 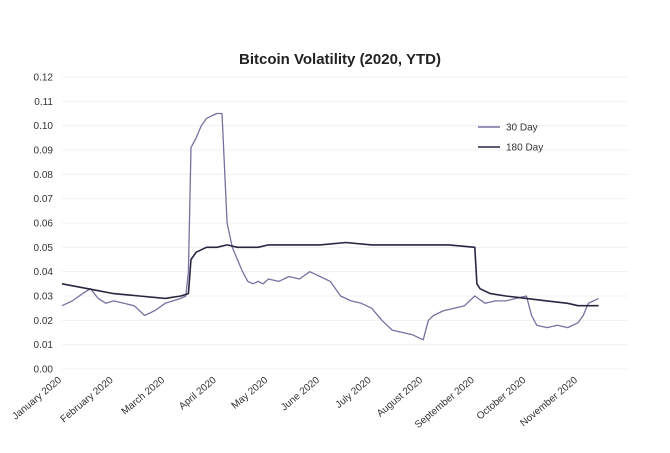 I want to click on y-tick-label: 0.08, so click(x=44, y=175).